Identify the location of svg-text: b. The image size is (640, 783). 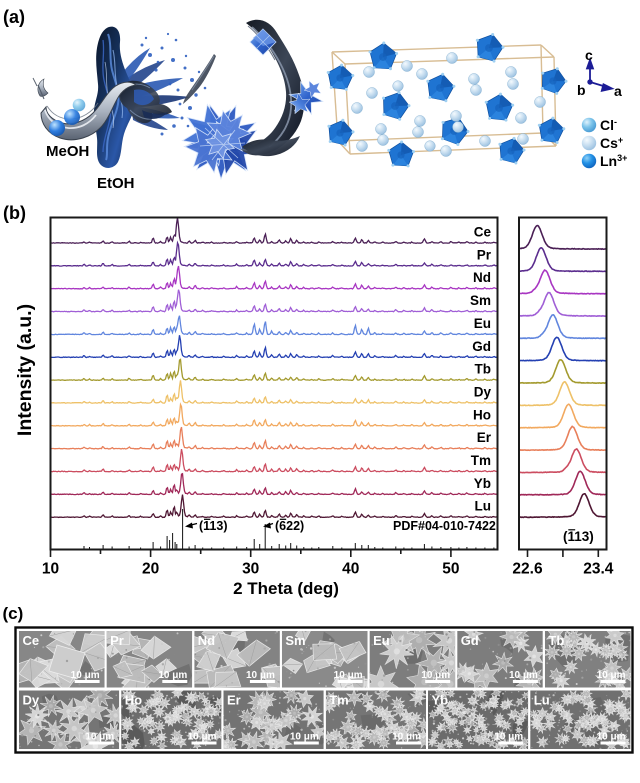
(581, 90).